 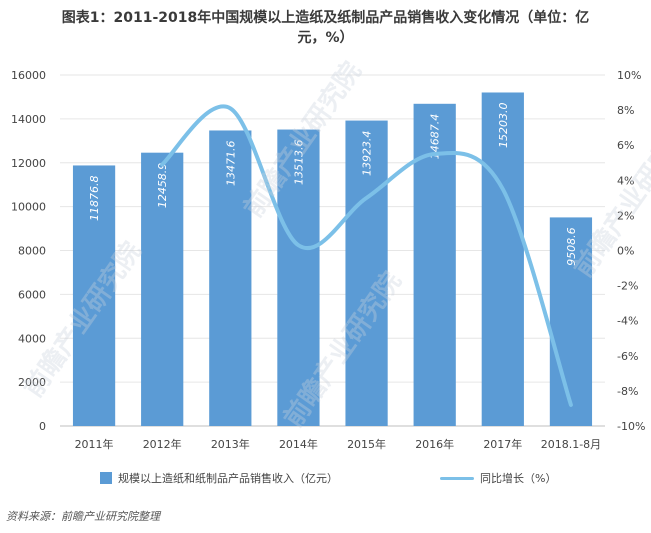 I want to click on bar-data-label: 13923.4, so click(x=367, y=154).